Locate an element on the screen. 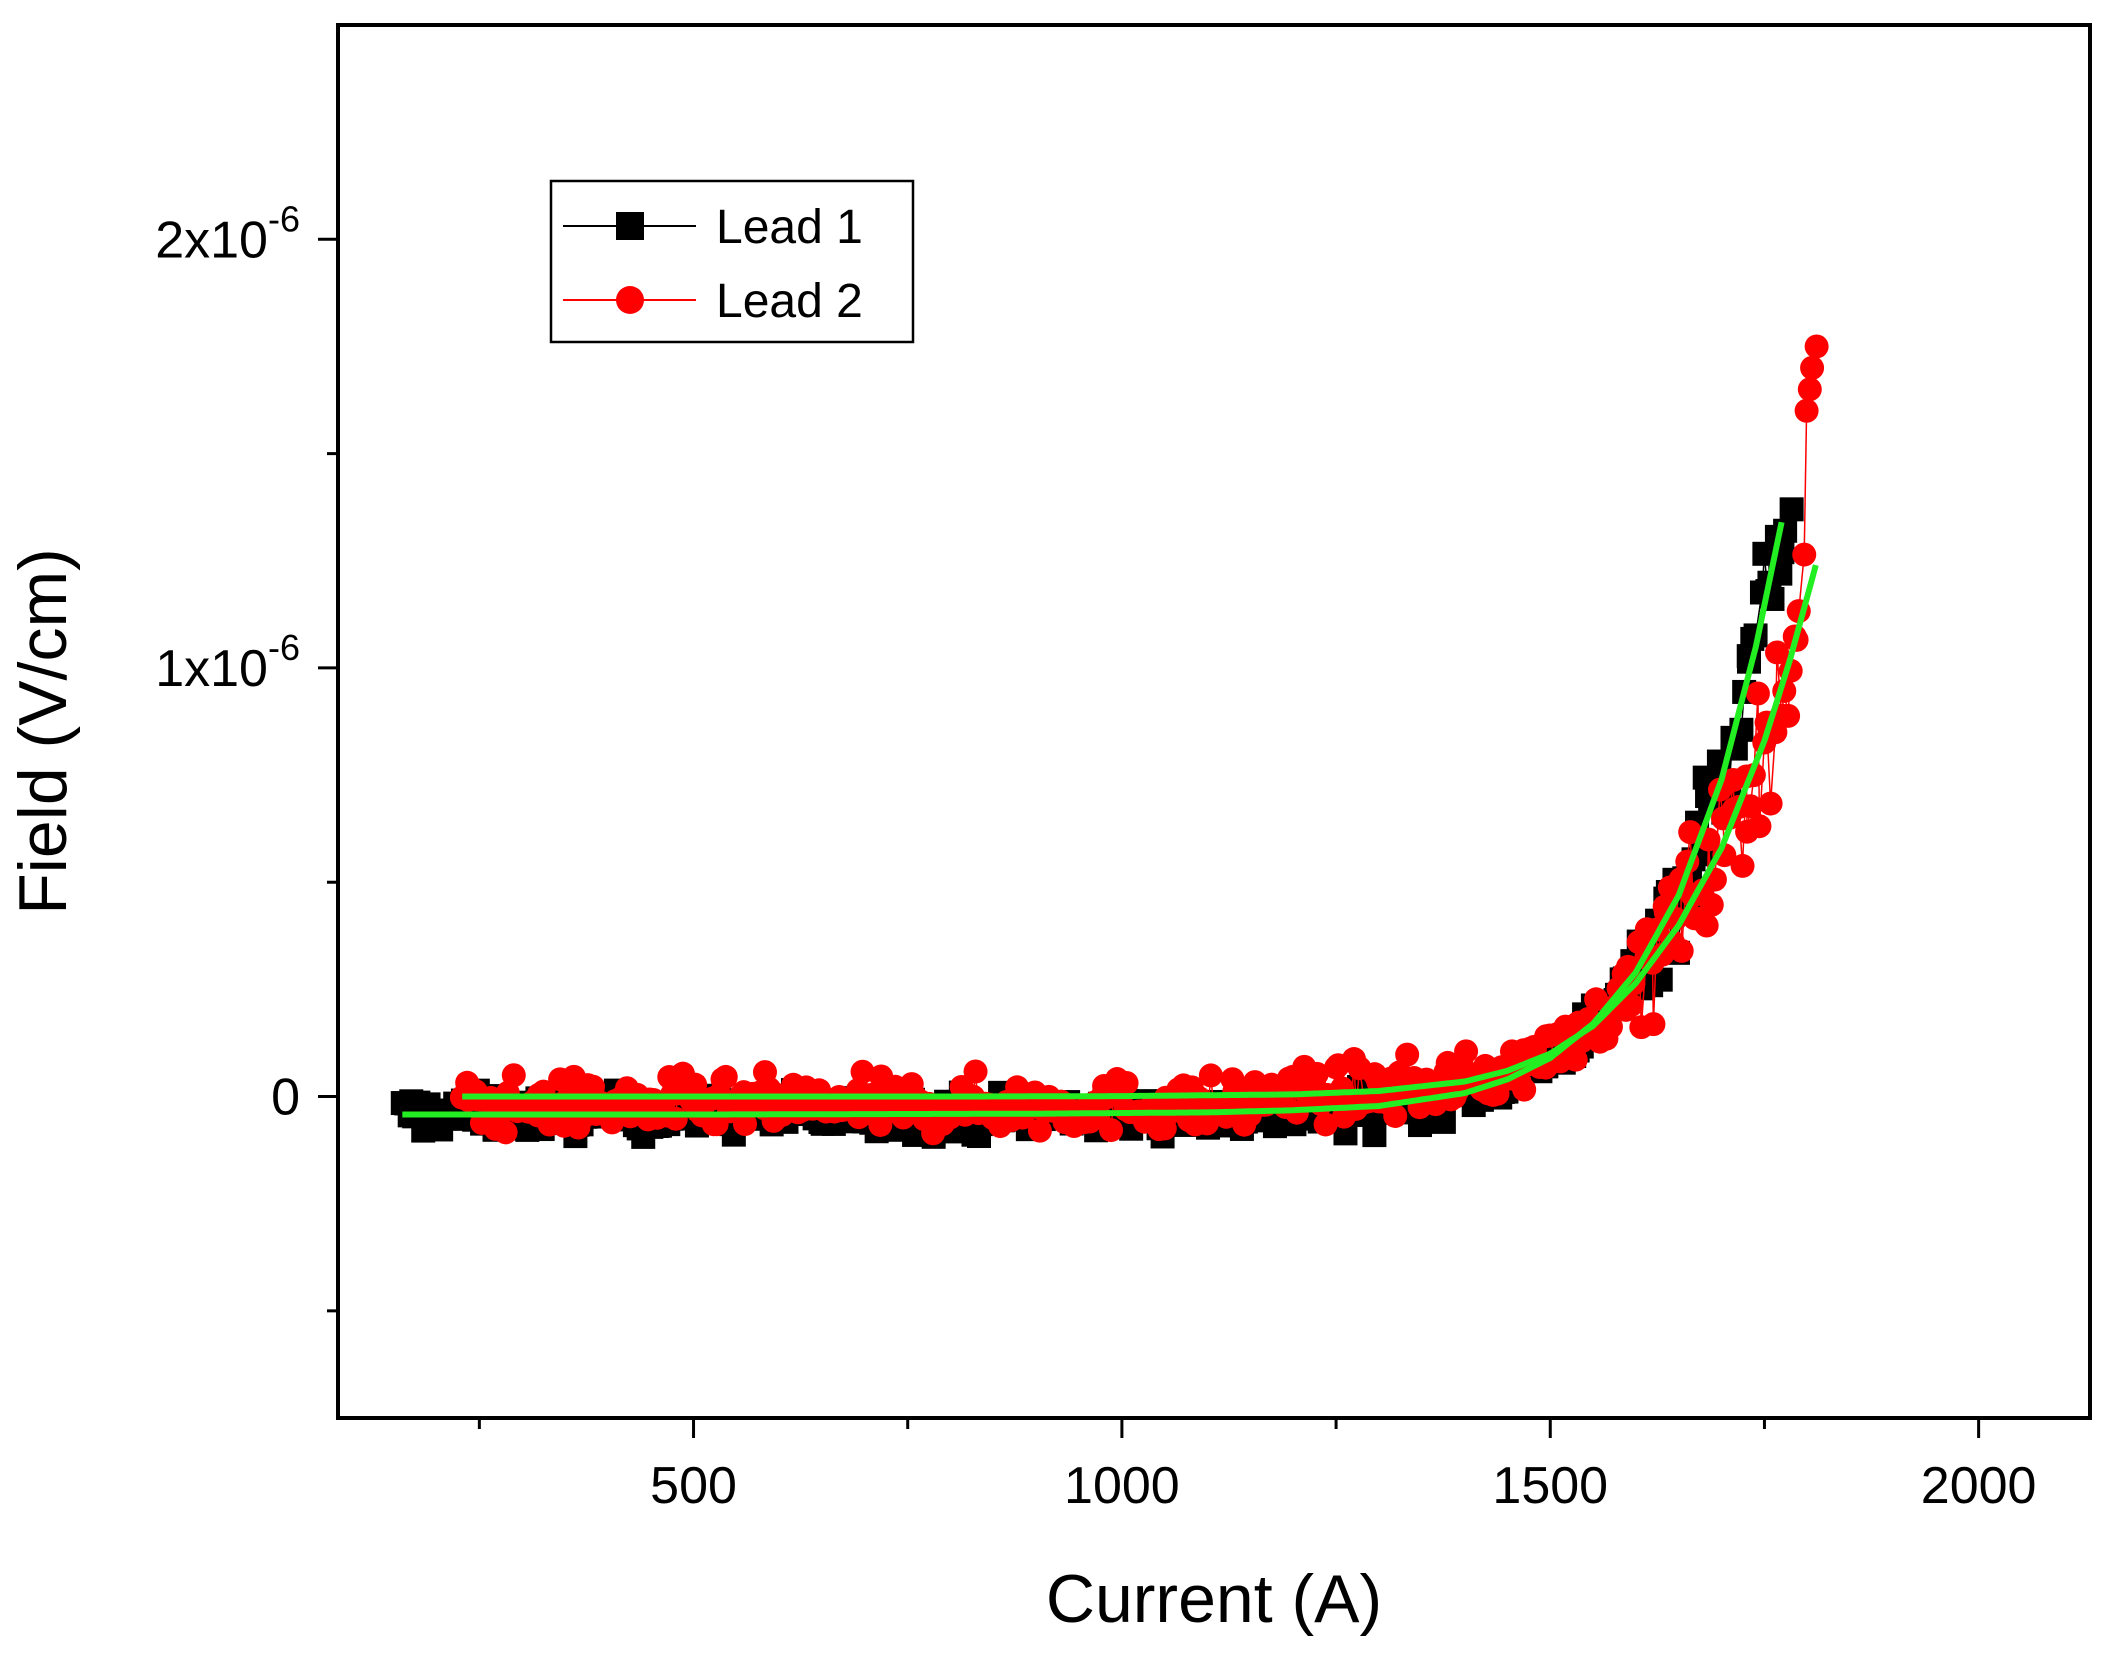 This screenshot has width=2111, height=1665. y-axis-title: Field (V/cm) is located at coordinates (43, 731).